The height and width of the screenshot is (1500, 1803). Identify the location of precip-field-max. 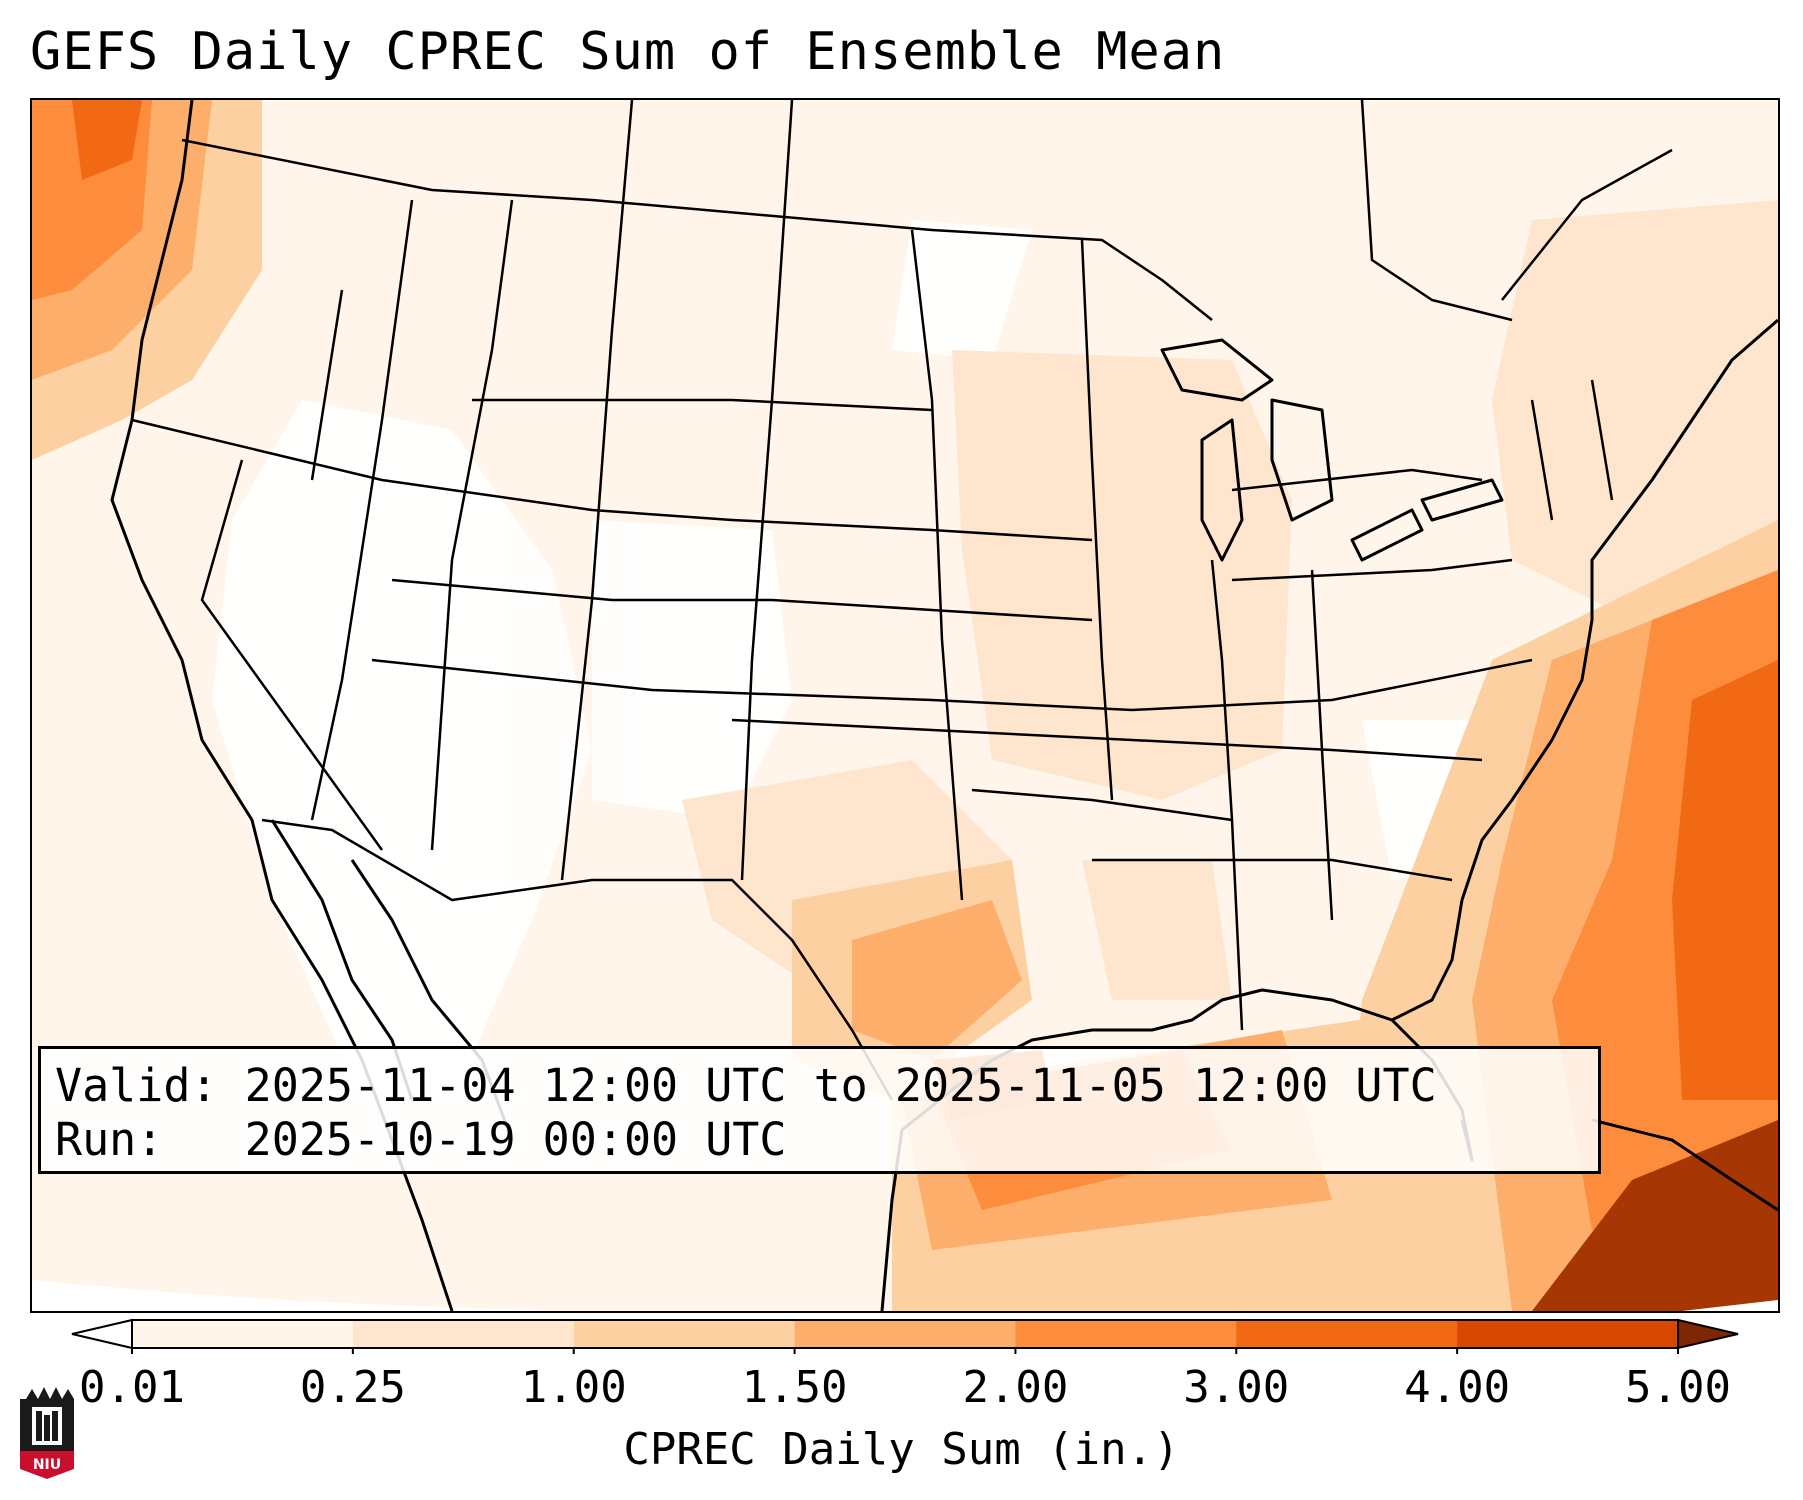
(1655, 1215).